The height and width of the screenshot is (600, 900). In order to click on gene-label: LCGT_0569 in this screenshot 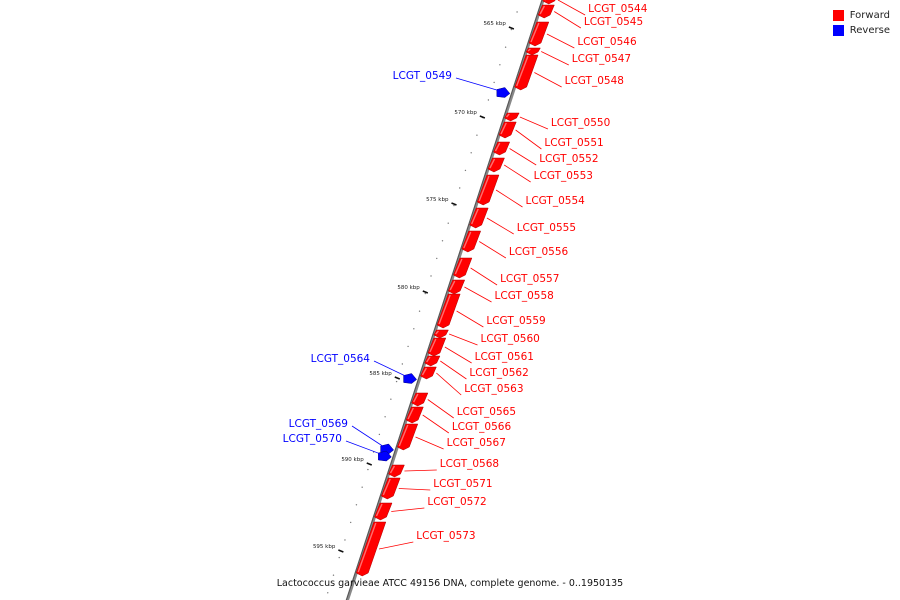, I will do `click(318, 424)`.